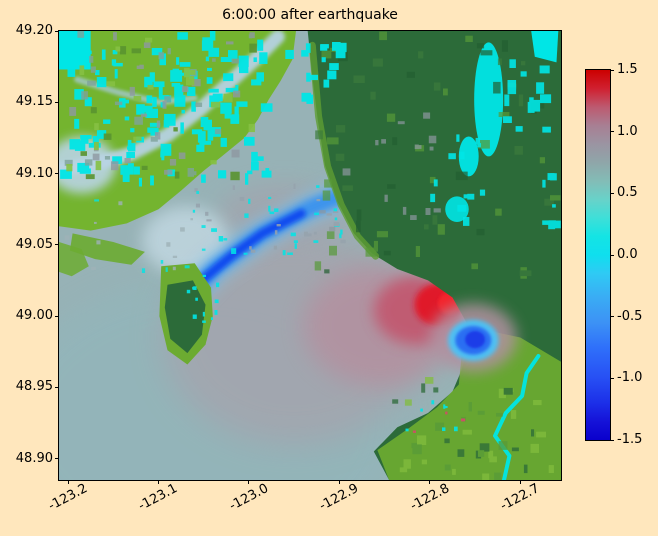  I want to click on colorbar, so click(598, 255).